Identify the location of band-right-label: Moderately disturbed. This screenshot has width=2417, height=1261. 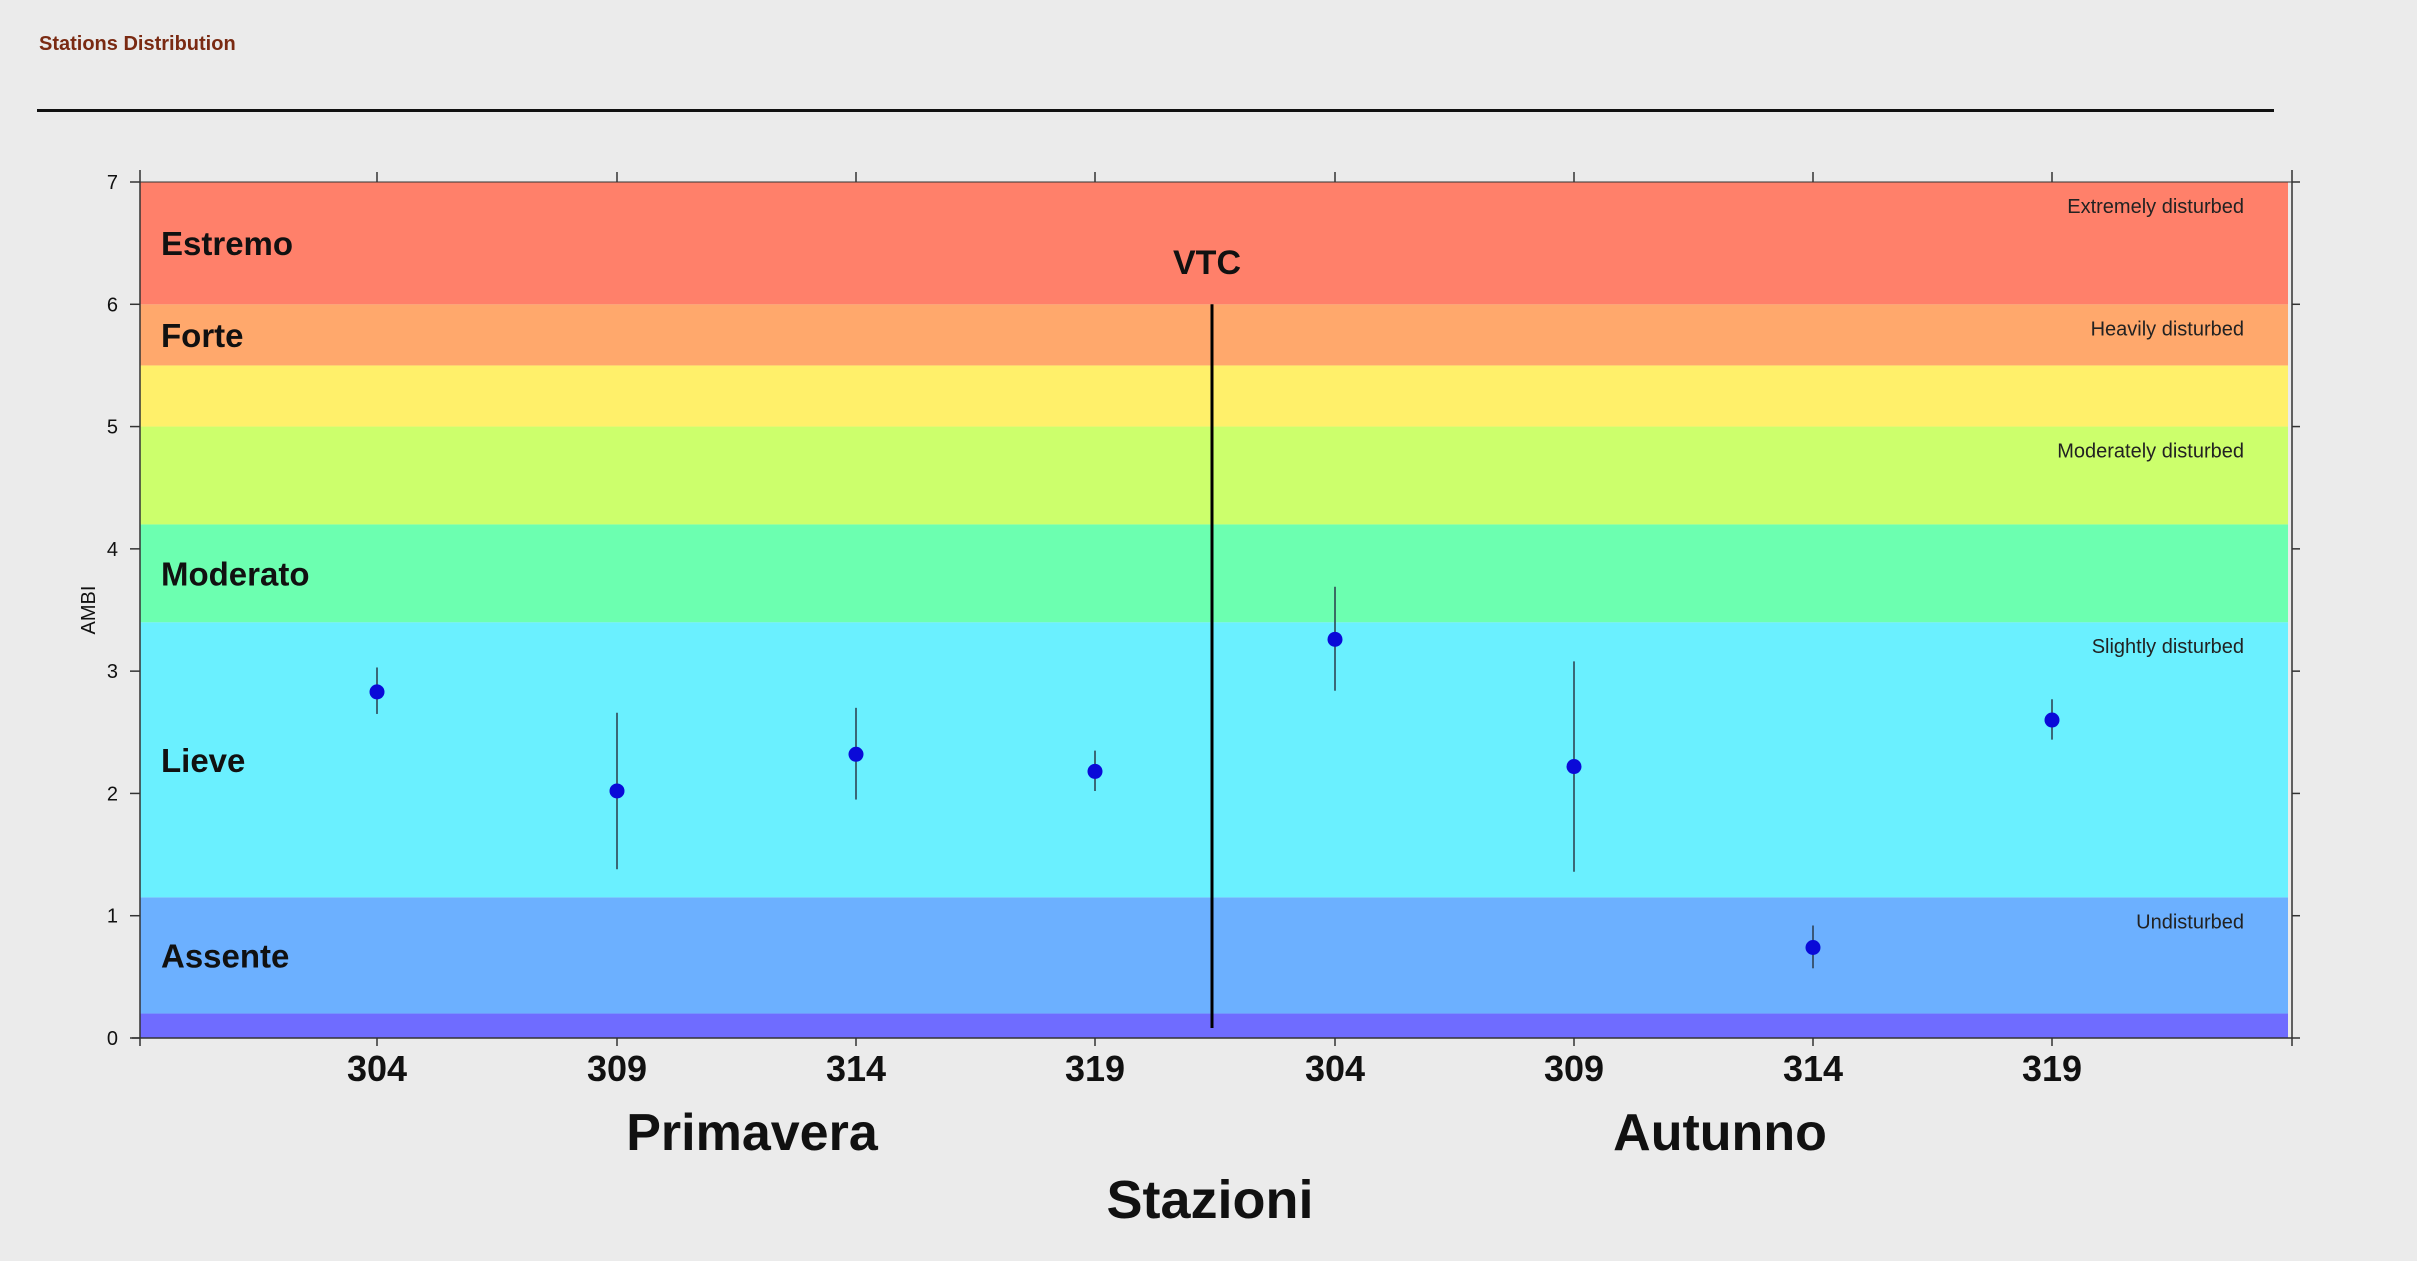
(2150, 452).